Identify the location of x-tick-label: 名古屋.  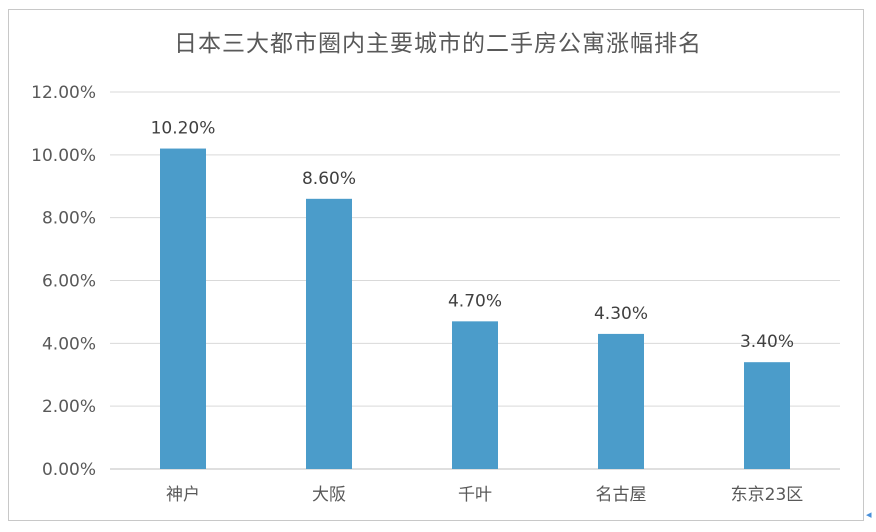
(621, 495).